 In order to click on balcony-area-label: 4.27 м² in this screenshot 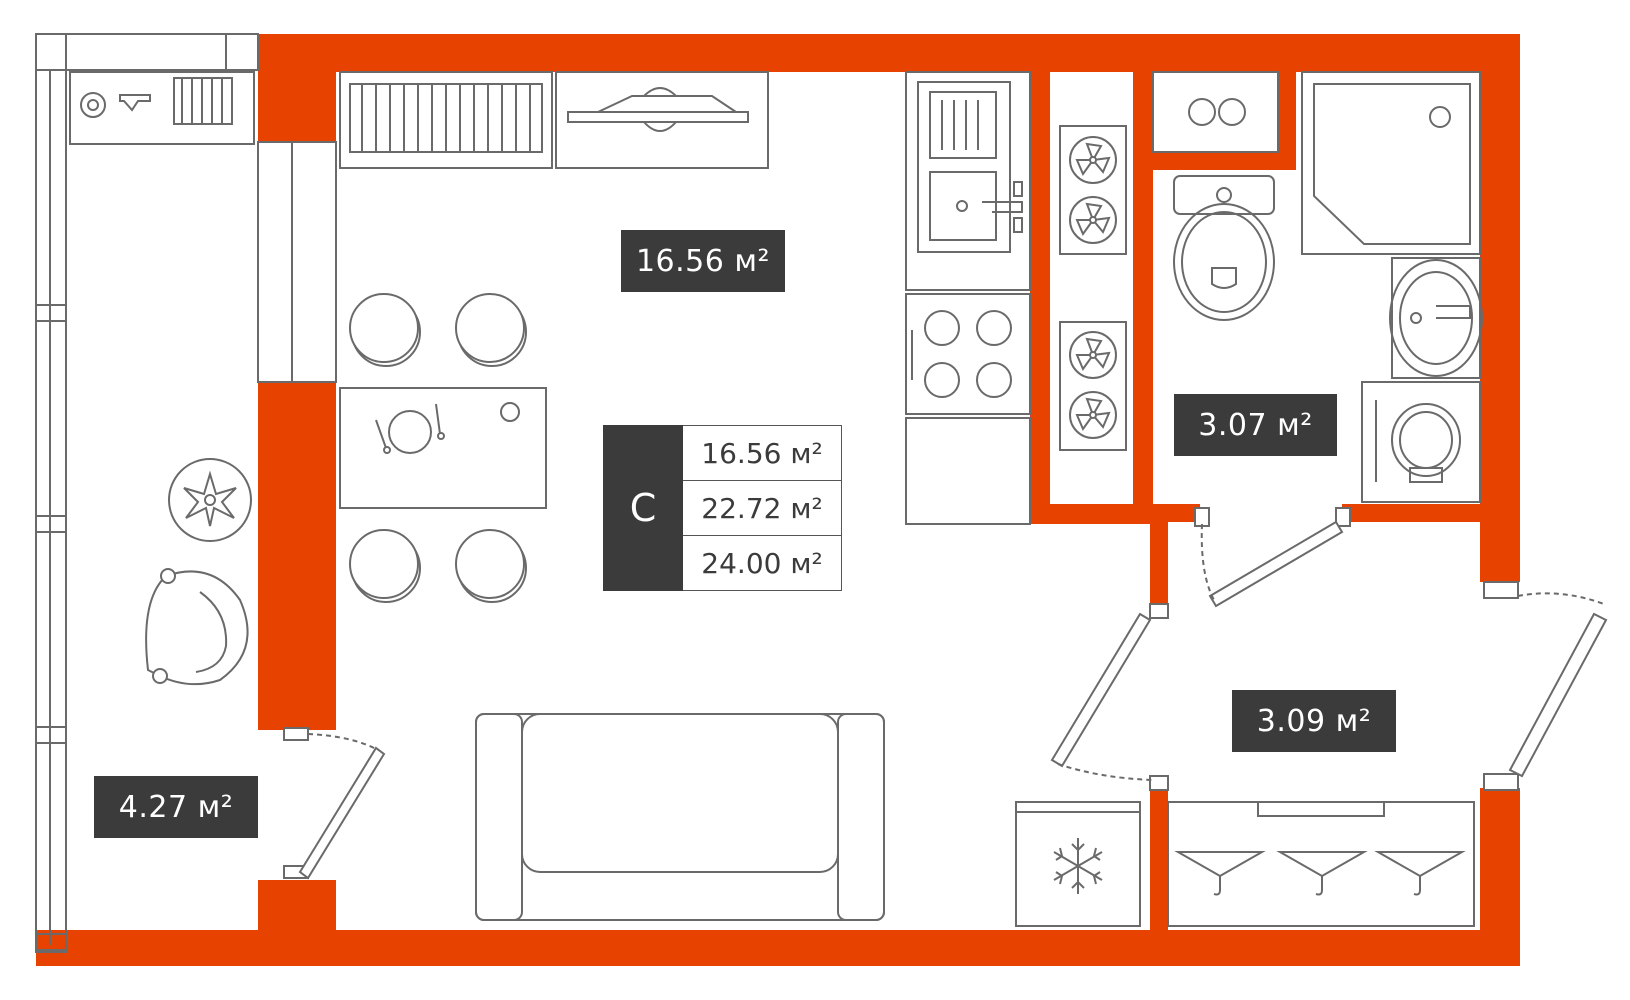, I will do `click(176, 807)`.